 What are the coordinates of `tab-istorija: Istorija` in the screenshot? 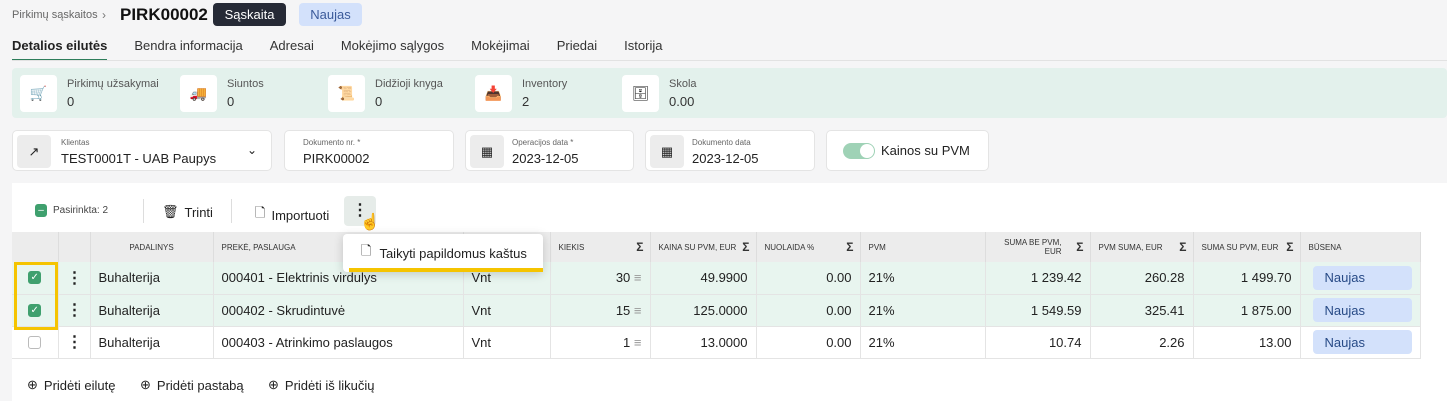 It's located at (643, 45).